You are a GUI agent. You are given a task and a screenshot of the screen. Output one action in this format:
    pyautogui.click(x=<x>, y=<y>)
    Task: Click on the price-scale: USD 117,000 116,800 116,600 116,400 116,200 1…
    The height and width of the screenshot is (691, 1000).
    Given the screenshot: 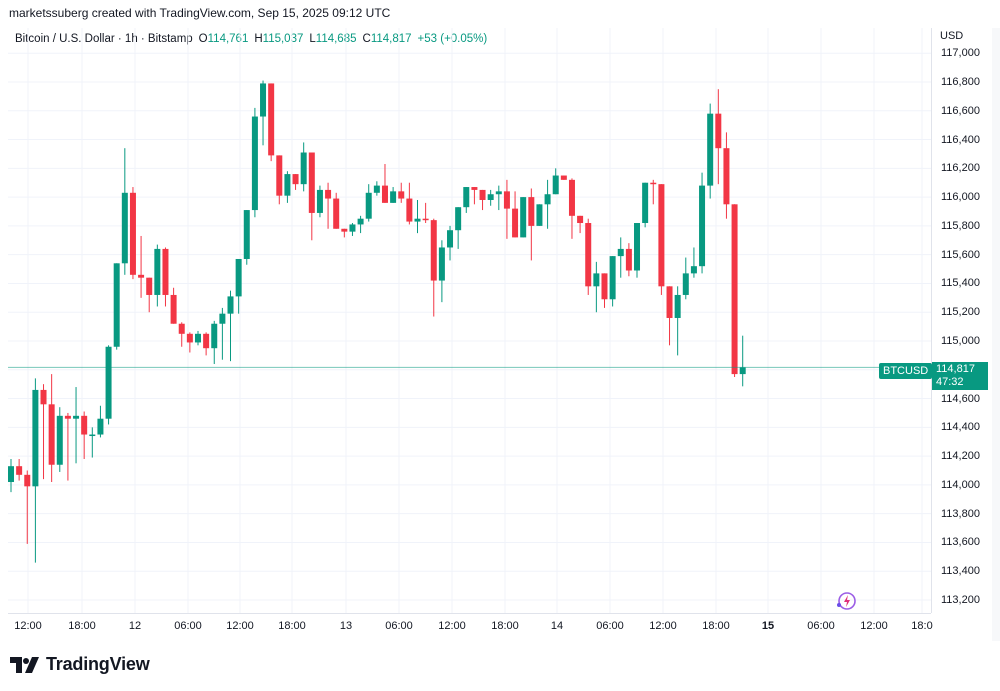 What is the action you would take?
    pyautogui.click(x=962, y=320)
    